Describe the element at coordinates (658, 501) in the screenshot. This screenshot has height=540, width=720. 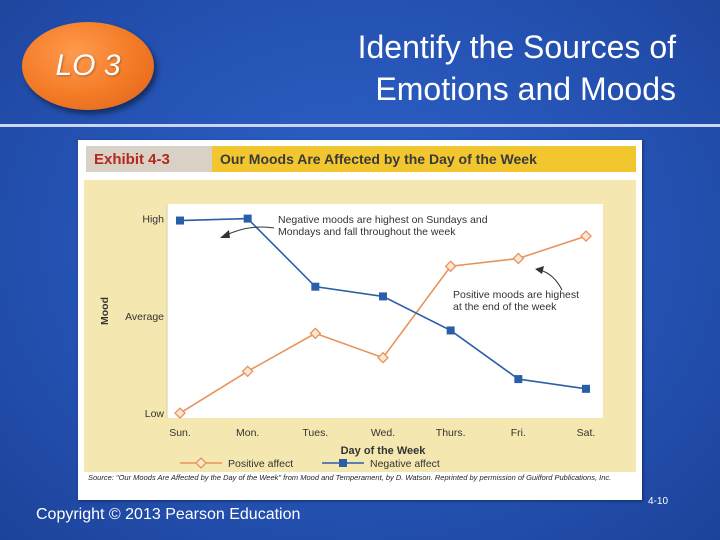
I see `page-number: 4-10` at that location.